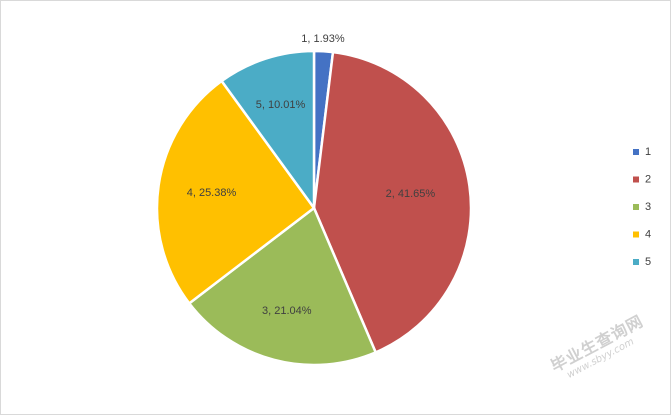 The image size is (671, 415). Describe the element at coordinates (648, 207) in the screenshot. I see `legend-label-3: 3` at that location.